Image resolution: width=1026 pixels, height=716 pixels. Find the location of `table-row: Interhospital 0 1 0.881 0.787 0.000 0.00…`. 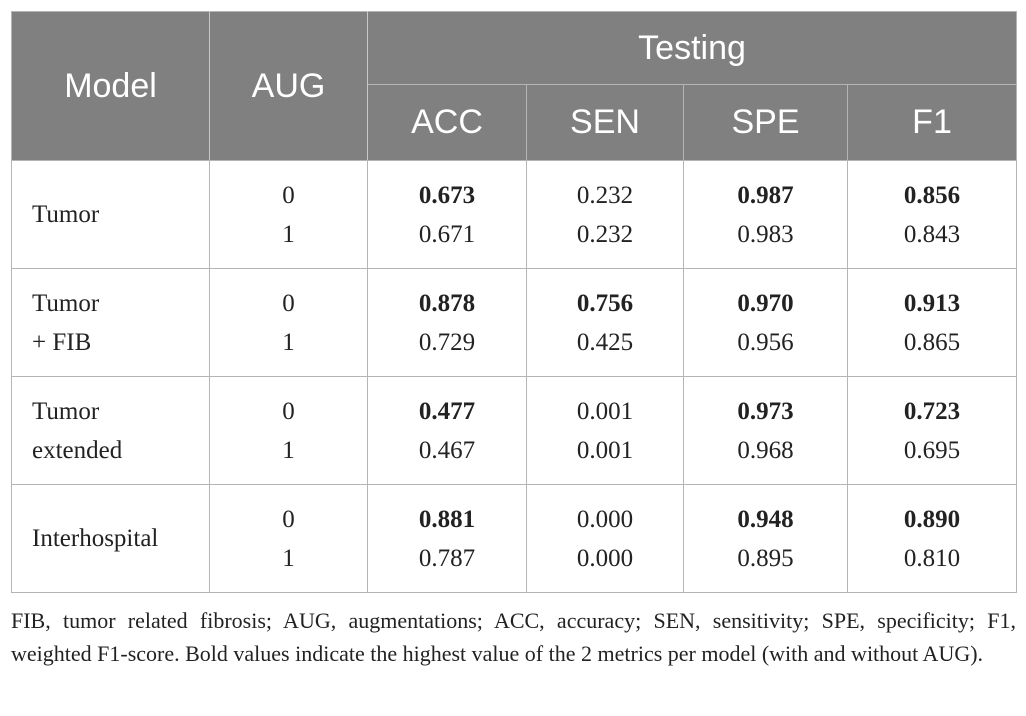

table-row: Interhospital 0 1 0.881 0.787 0.000 0.00… is located at coordinates (514, 538).